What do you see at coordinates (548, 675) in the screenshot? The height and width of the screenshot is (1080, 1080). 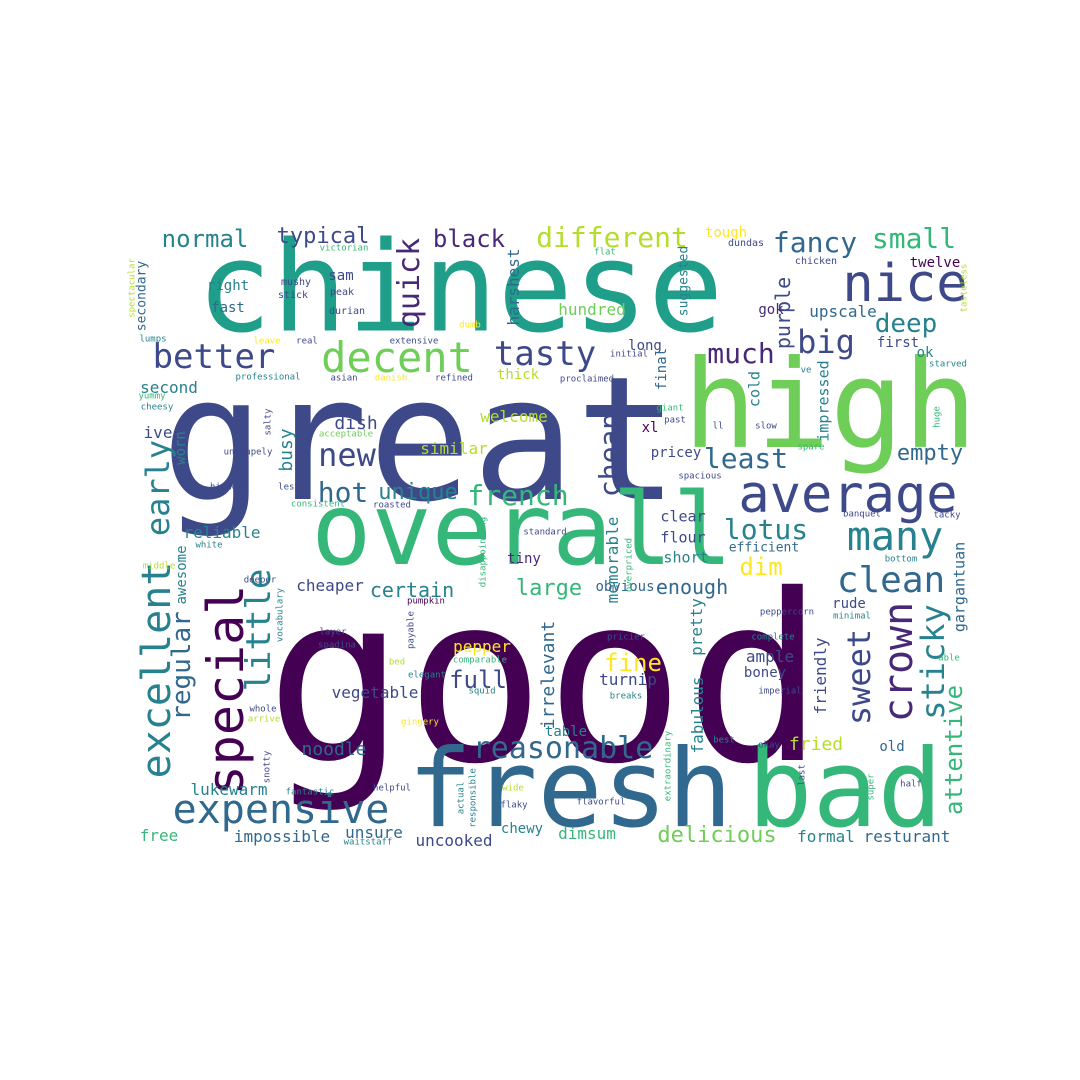 I see `word: irrelevant` at bounding box center [548, 675].